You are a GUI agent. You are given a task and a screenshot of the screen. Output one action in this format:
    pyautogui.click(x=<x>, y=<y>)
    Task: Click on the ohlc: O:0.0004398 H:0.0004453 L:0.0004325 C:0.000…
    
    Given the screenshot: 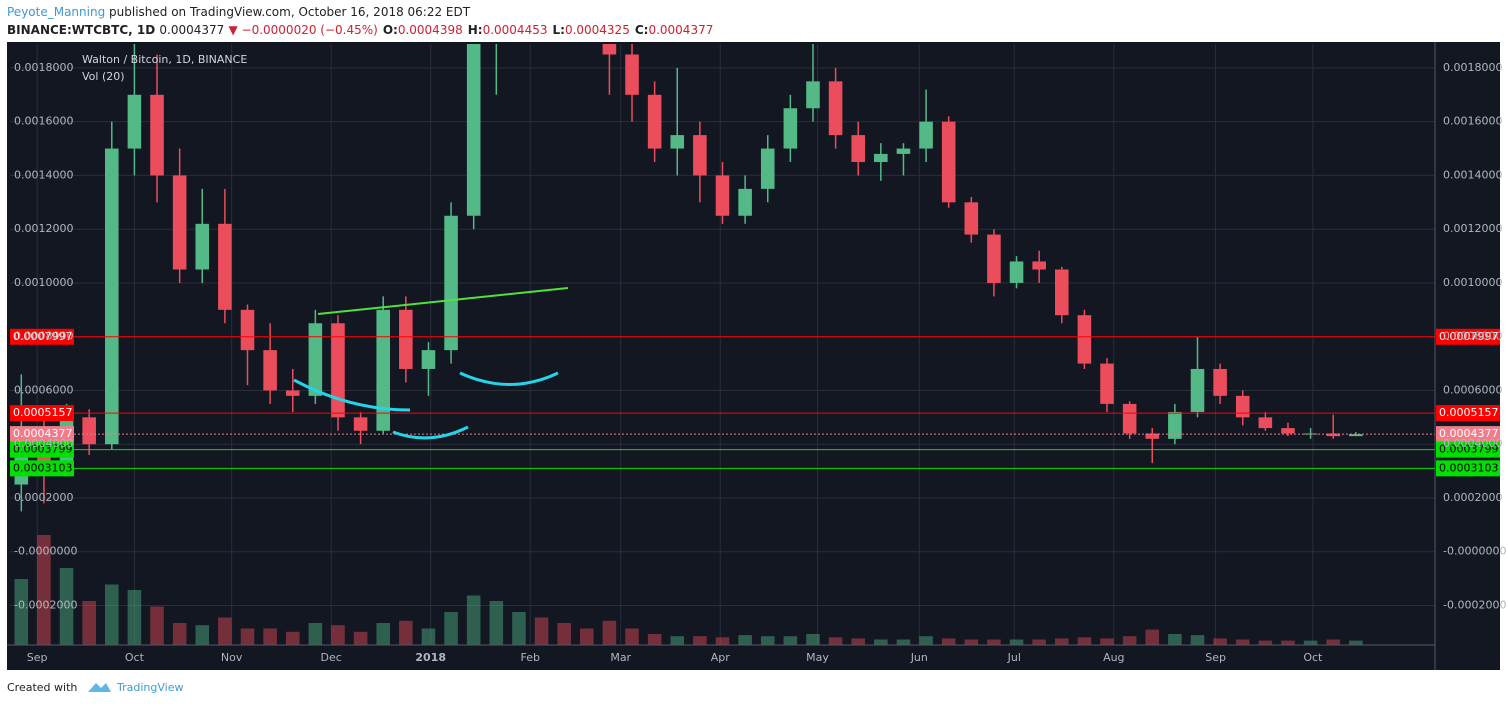 What is the action you would take?
    pyautogui.click(x=548, y=30)
    